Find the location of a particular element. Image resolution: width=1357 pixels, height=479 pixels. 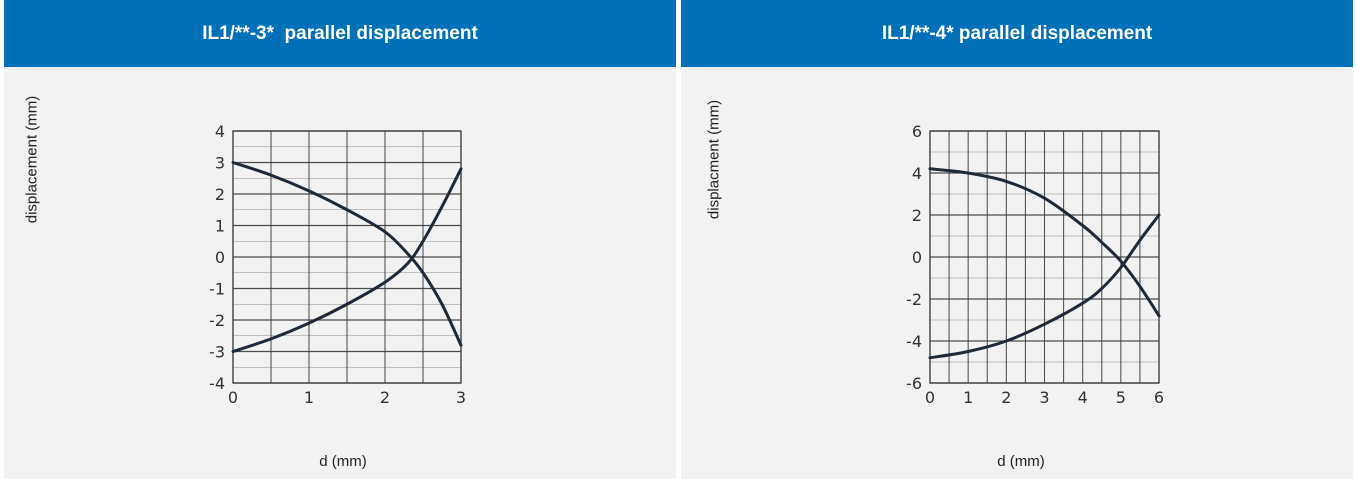

x-tick-label: 5 is located at coordinates (1121, 397).